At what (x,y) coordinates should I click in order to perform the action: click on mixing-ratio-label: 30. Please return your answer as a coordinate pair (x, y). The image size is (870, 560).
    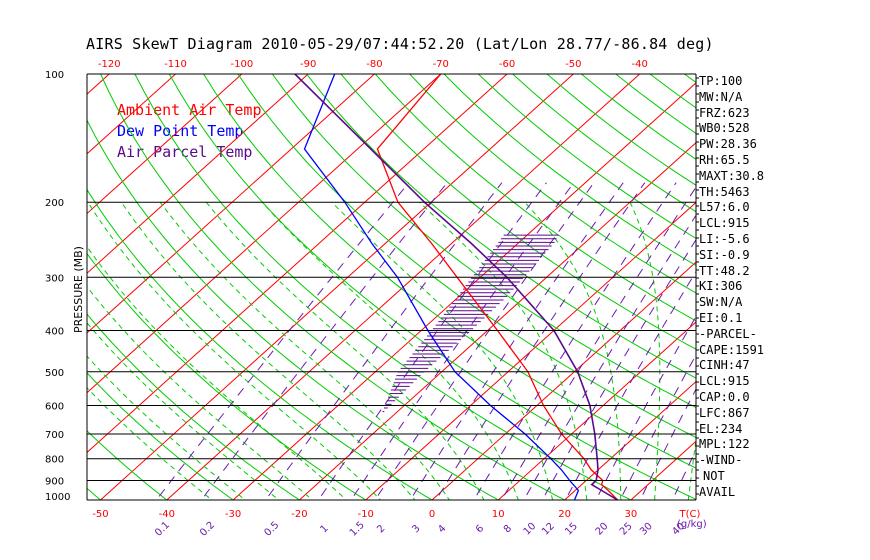
    Looking at the image, I should click on (646, 529).